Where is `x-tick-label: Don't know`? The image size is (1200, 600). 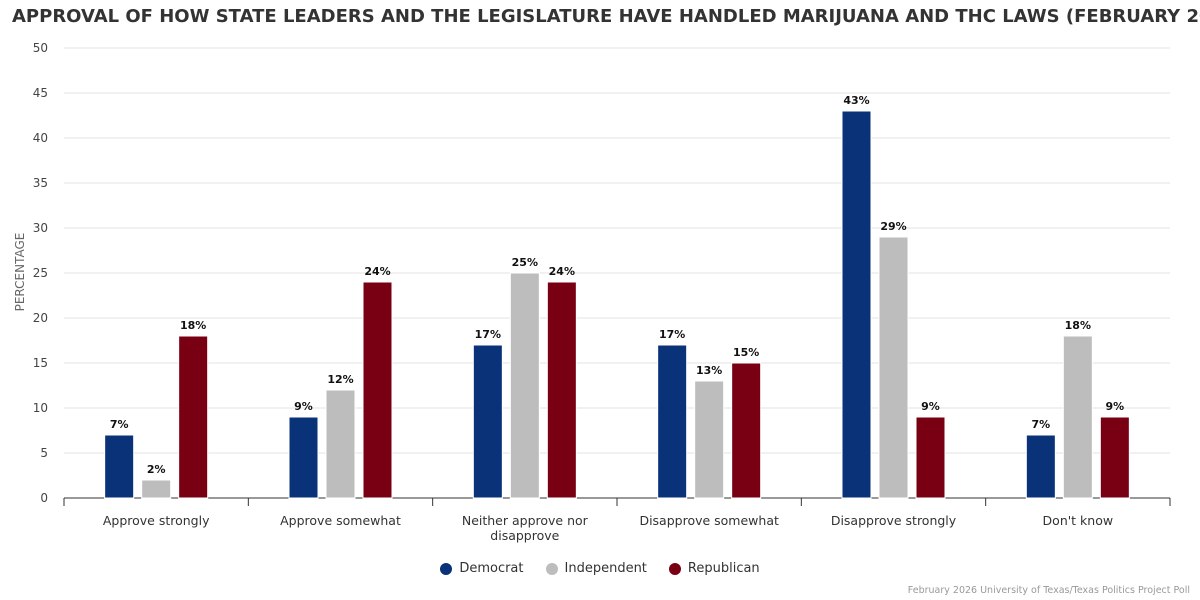
x-tick-label: Don't know is located at coordinates (1078, 520).